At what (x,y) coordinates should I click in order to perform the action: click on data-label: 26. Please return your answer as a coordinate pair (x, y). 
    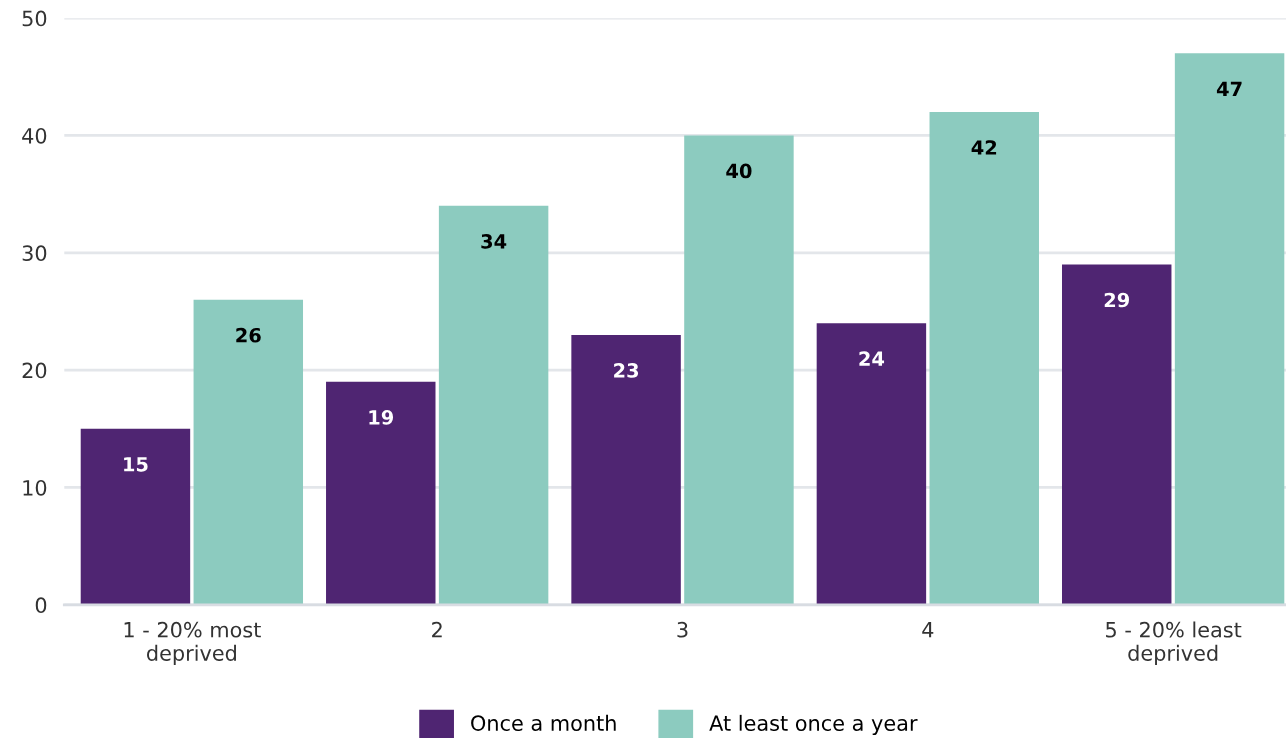
    Looking at the image, I should click on (248, 335).